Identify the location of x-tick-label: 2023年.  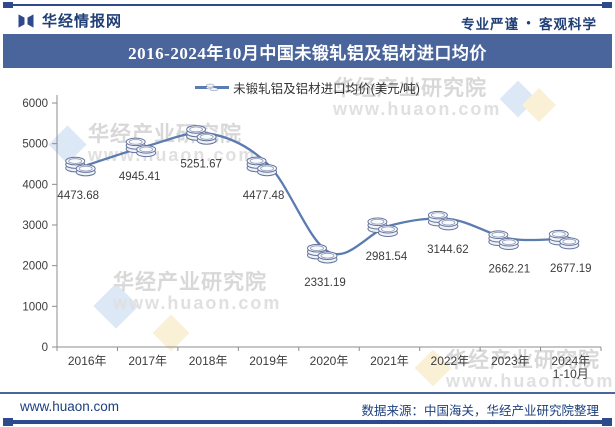
(510, 361).